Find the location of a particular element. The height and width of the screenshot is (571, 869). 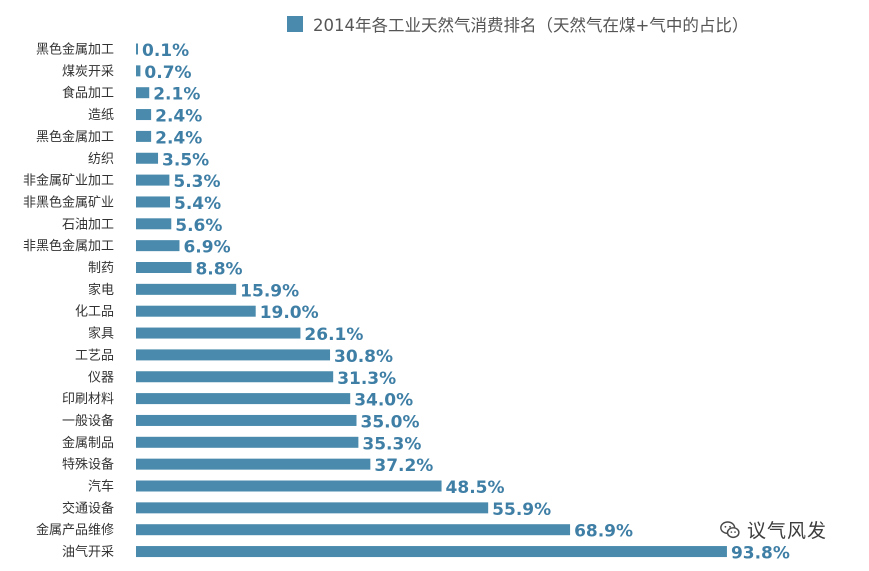

legend-swatch is located at coordinates (295, 24).